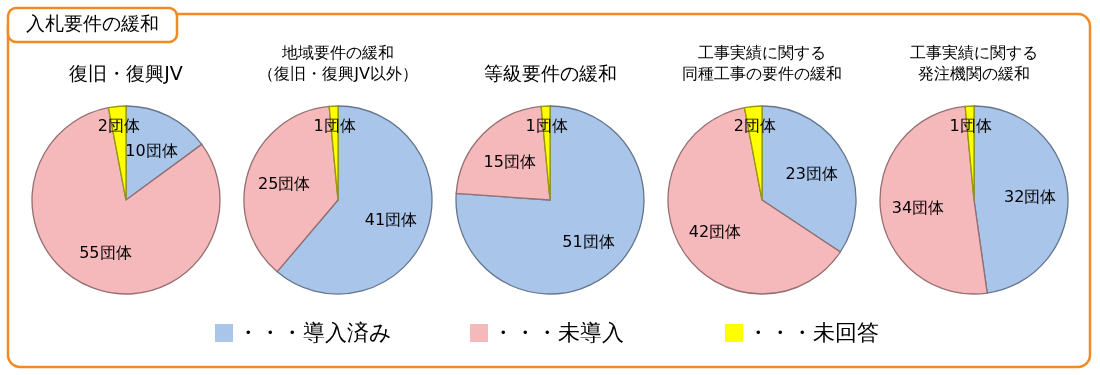 Image resolution: width=1100 pixels, height=375 pixels. What do you see at coordinates (1030, 197) in the screenshot?
I see `data-label: 32団体` at bounding box center [1030, 197].